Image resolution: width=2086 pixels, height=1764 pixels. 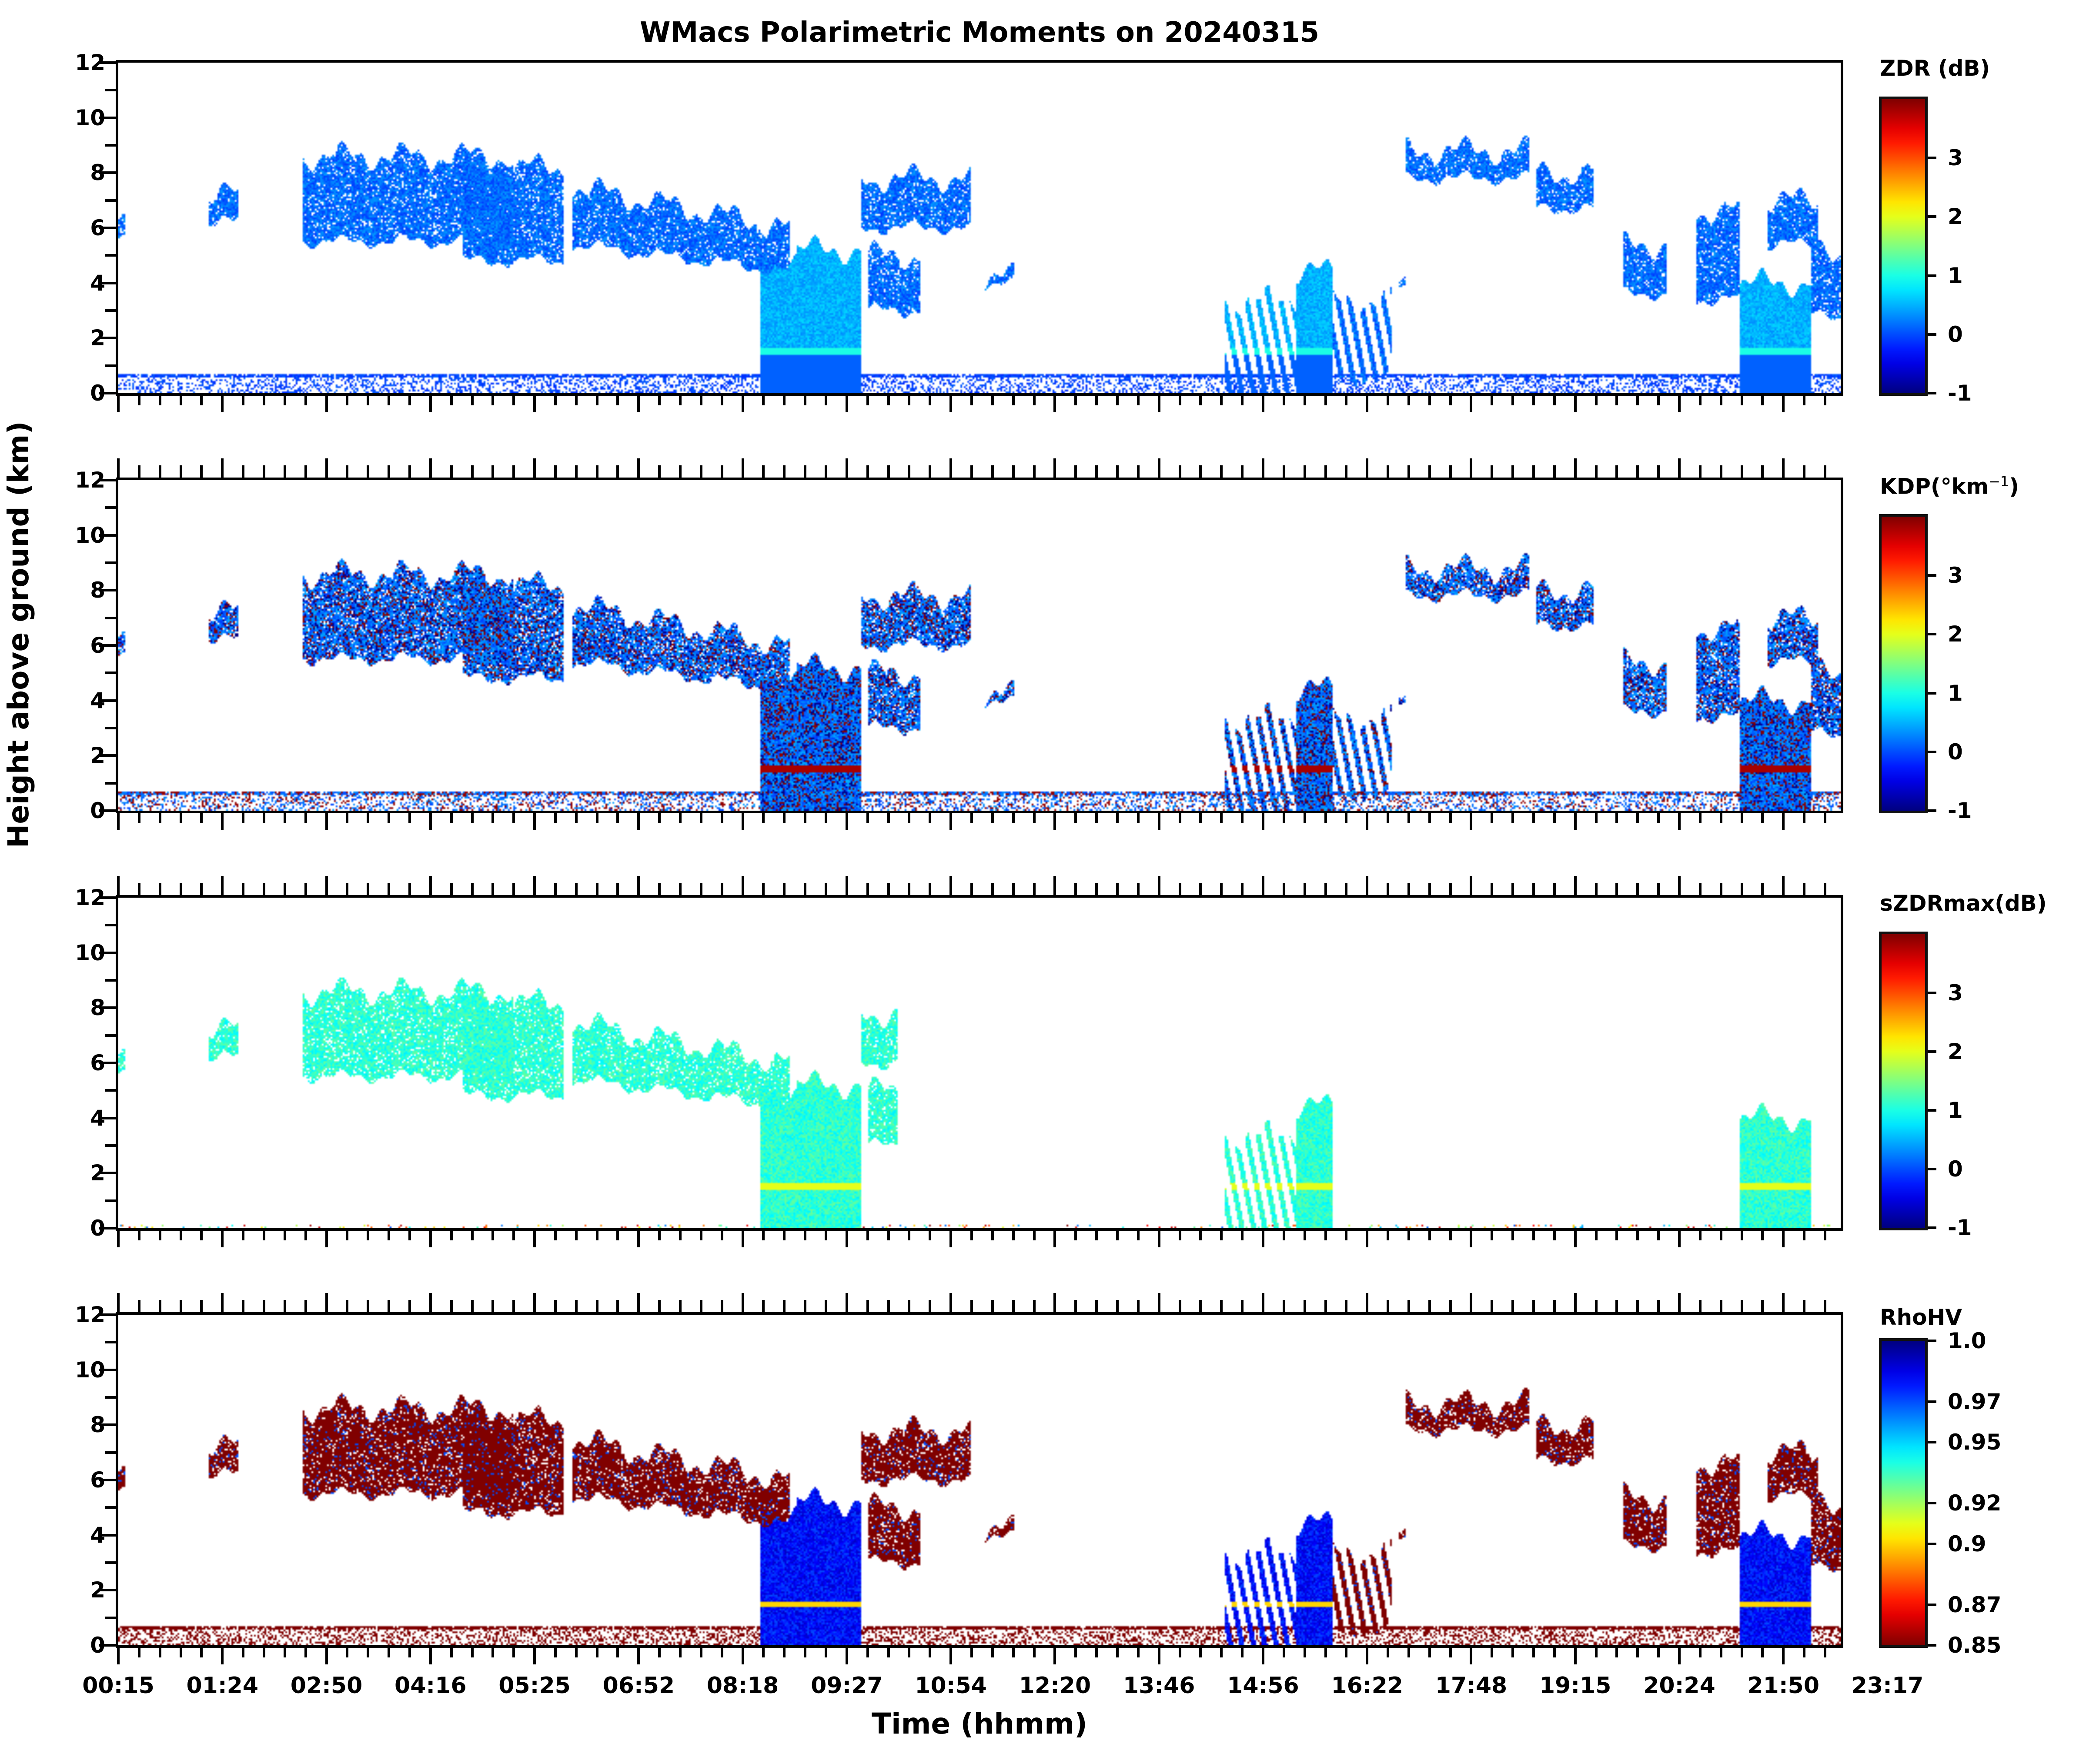 I want to click on colorbar-title-kdp-main: KDP(°km, so click(x=1934, y=486).